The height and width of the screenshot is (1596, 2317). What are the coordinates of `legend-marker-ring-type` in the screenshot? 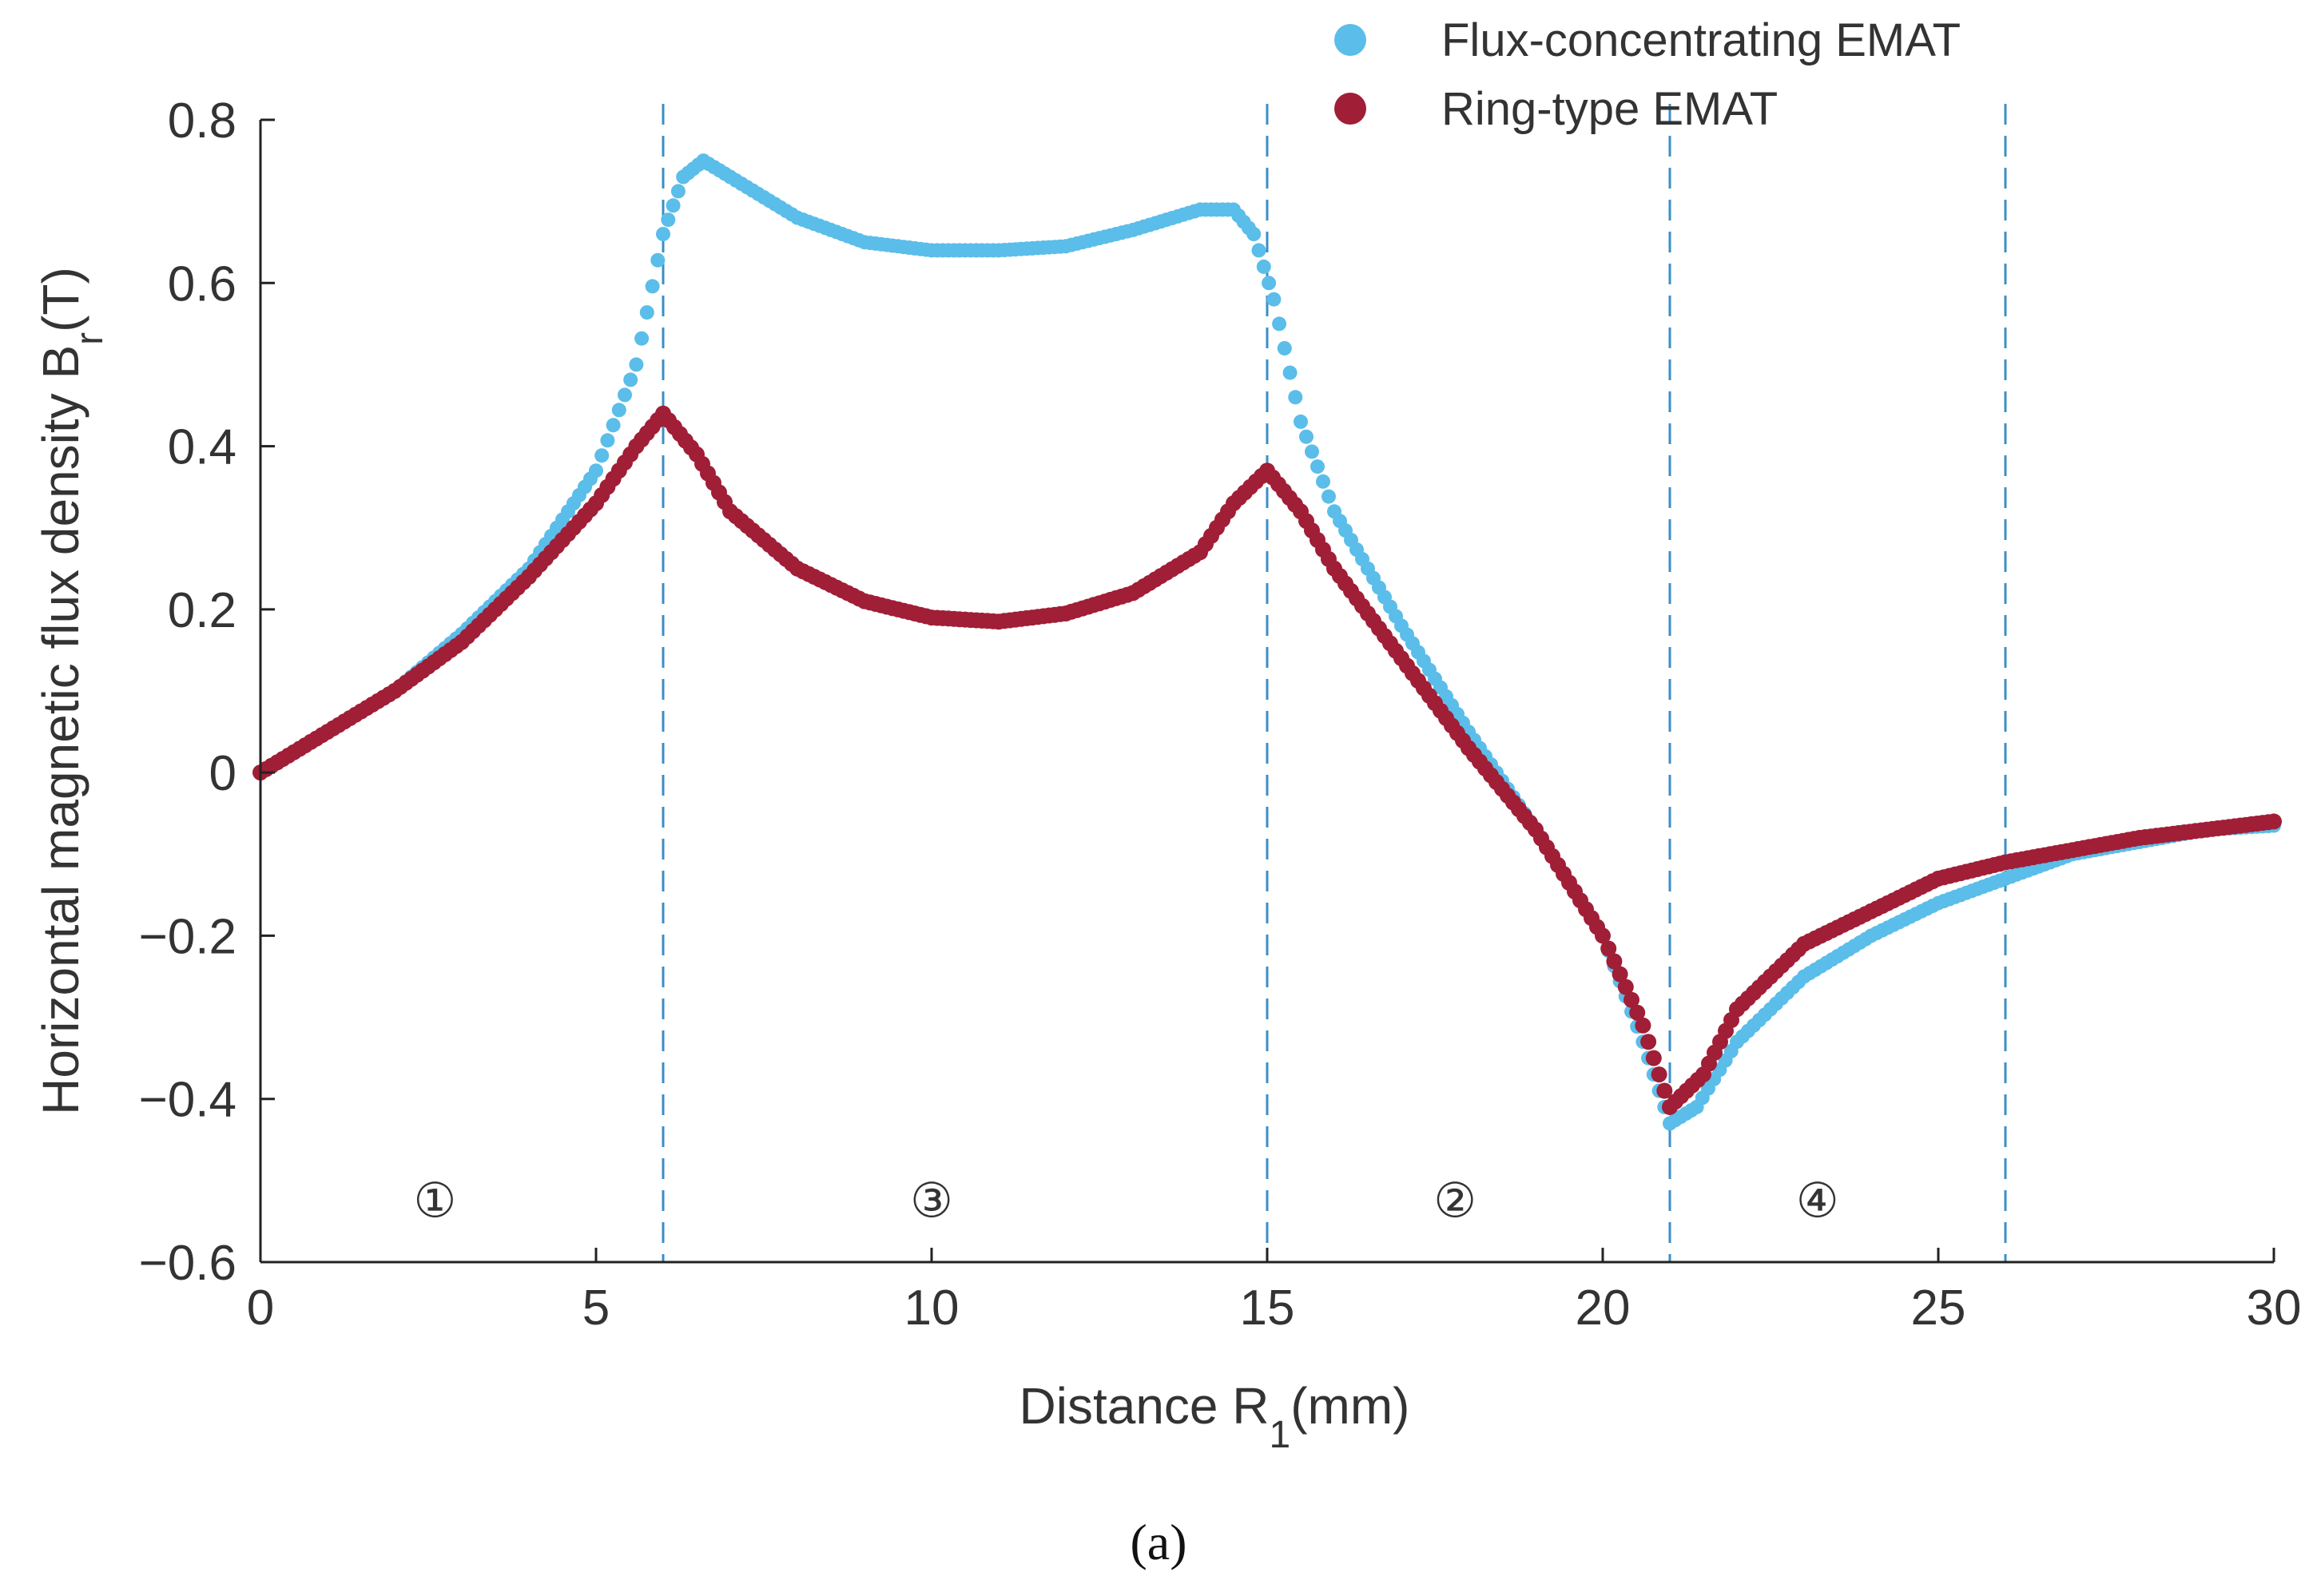 It's located at (1350, 109).